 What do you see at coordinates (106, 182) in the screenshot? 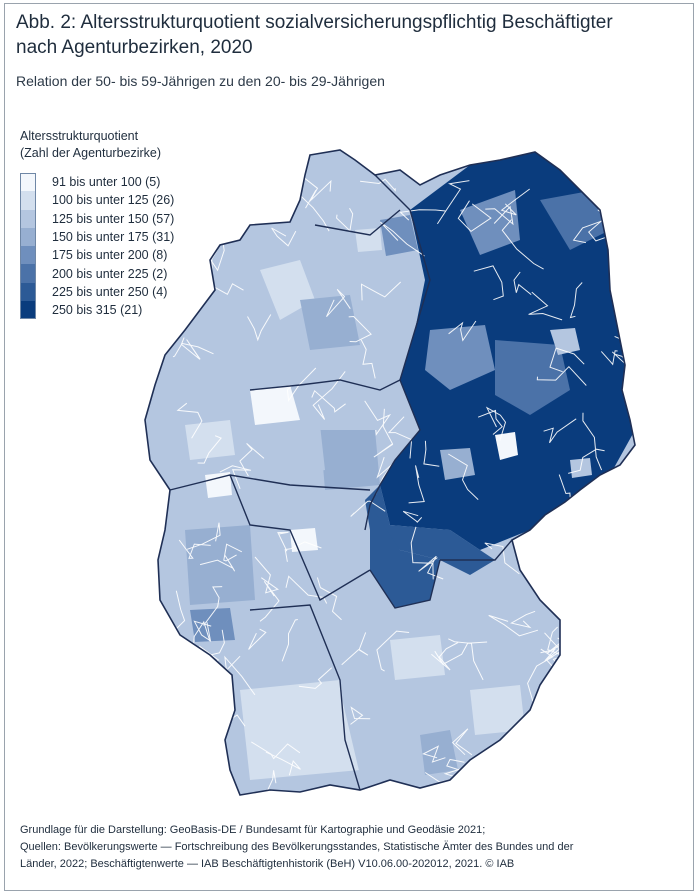
I see `legend-label: 91 bis unter 100 (5)` at bounding box center [106, 182].